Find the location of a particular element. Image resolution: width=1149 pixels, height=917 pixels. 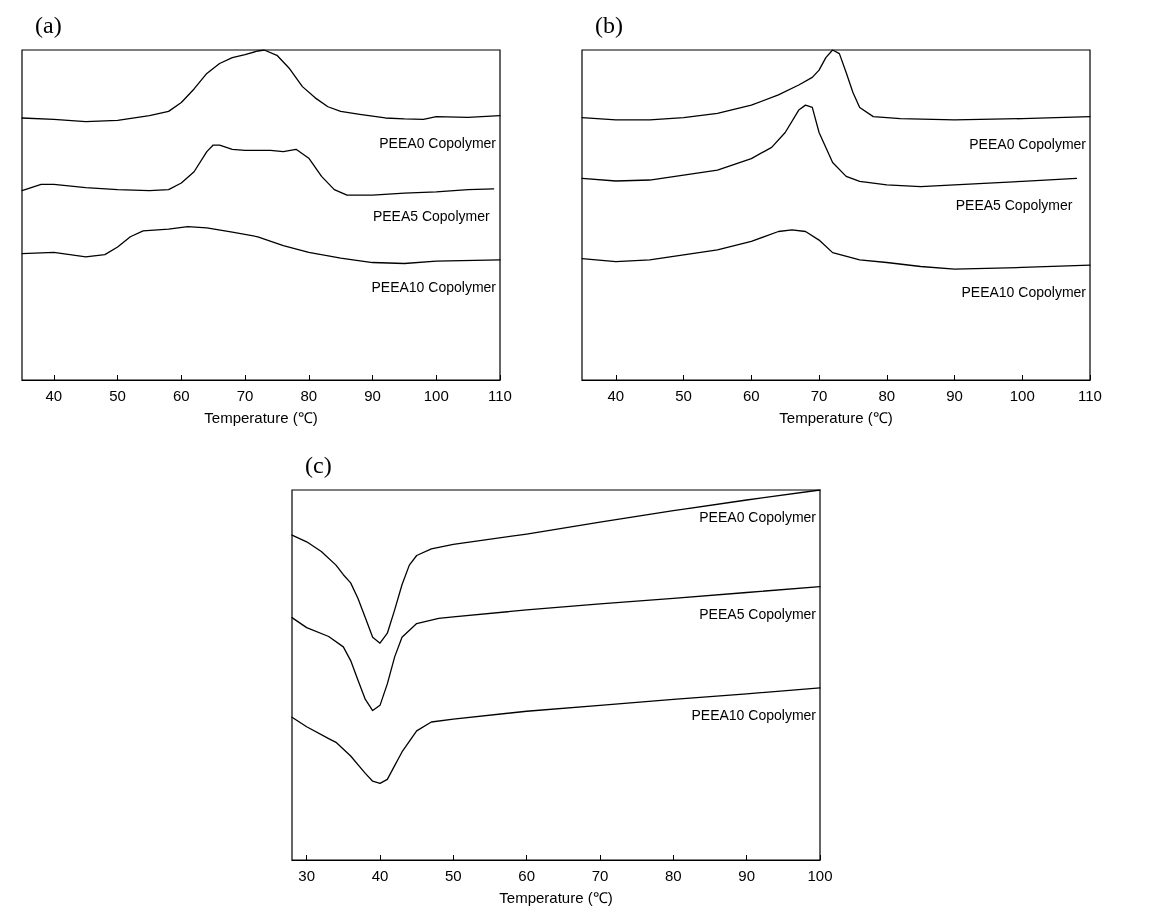

chart-title: (c) is located at coordinates (318, 465).